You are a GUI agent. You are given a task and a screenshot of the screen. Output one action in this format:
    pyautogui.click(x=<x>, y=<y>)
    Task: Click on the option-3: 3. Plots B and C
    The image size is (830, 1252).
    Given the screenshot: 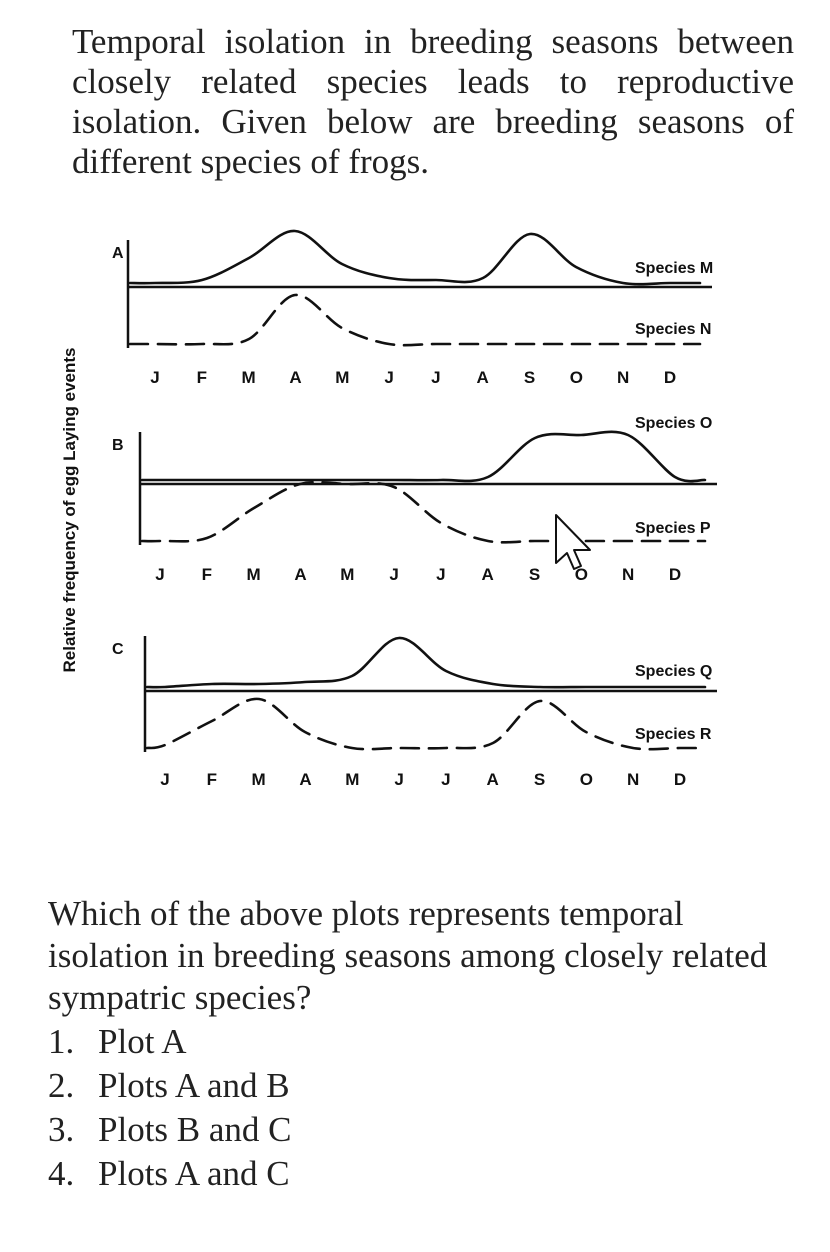 What is the action you would take?
    pyautogui.click(x=170, y=1129)
    